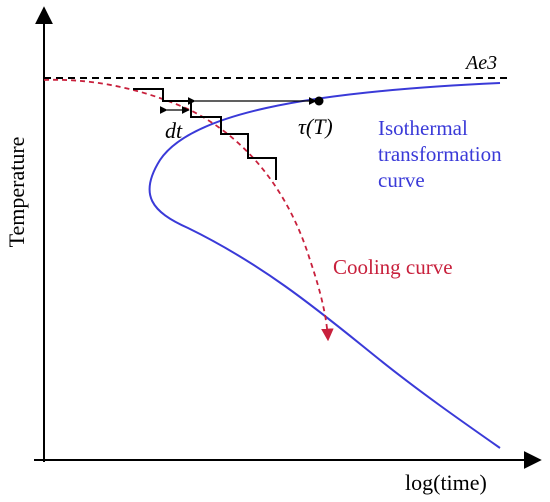 This screenshot has width=550, height=502. I want to click on tau-label: τ(T), so click(315, 126).